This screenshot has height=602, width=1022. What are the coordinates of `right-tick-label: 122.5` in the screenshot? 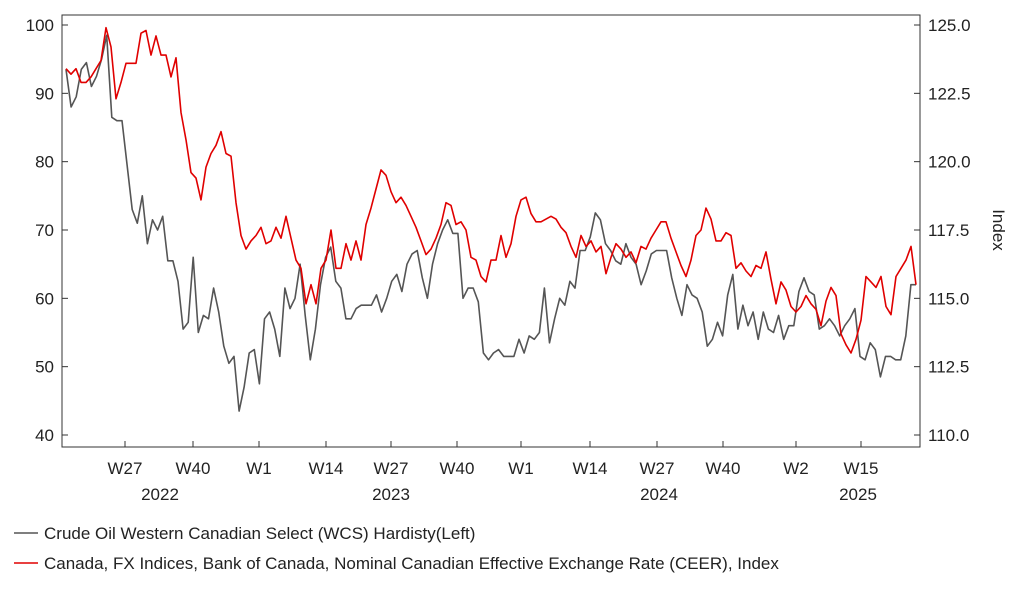 It's located at (949, 93).